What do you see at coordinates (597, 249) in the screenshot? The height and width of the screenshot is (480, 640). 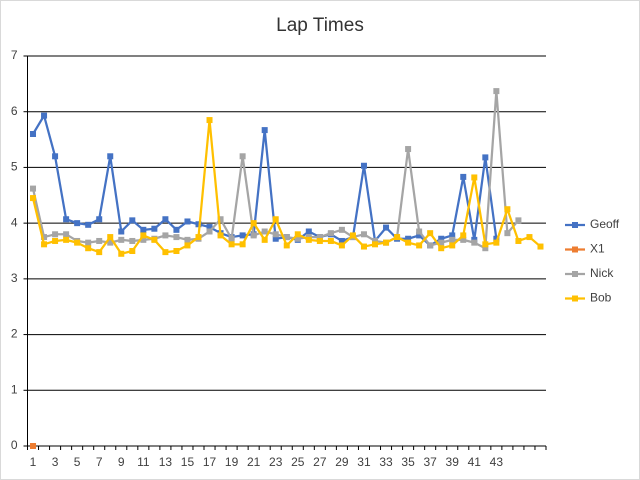 I see `legend-label: X1` at bounding box center [597, 249].